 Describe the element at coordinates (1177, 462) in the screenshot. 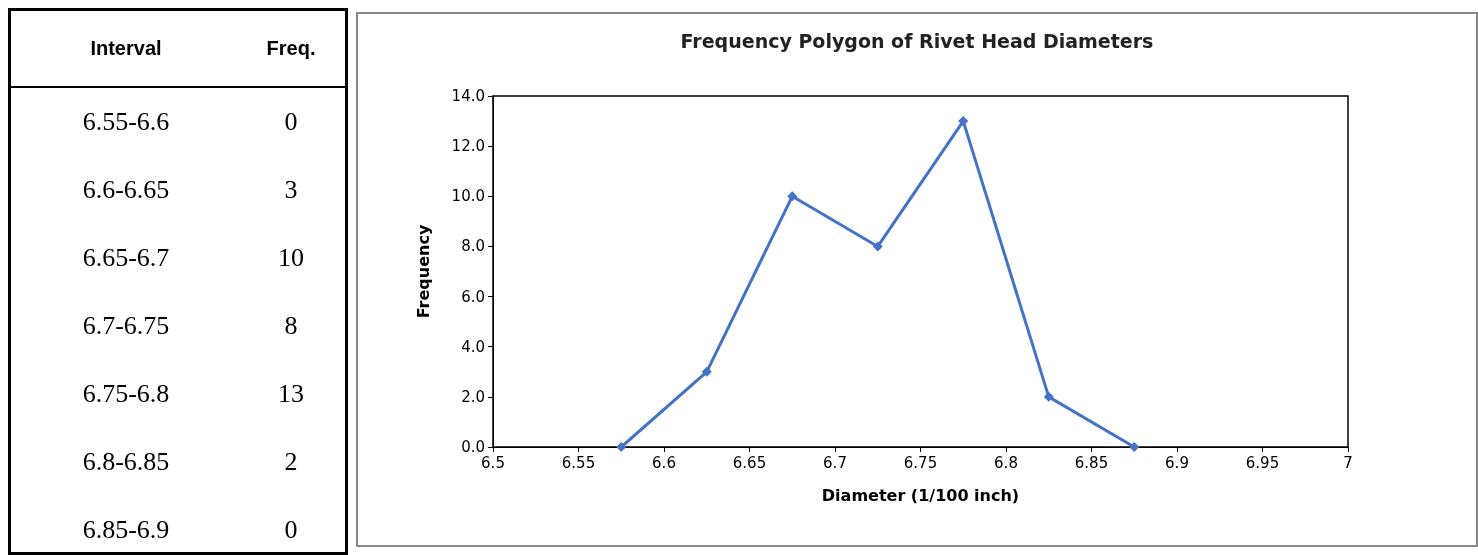

I see `x-tick-label: 6.9` at that location.